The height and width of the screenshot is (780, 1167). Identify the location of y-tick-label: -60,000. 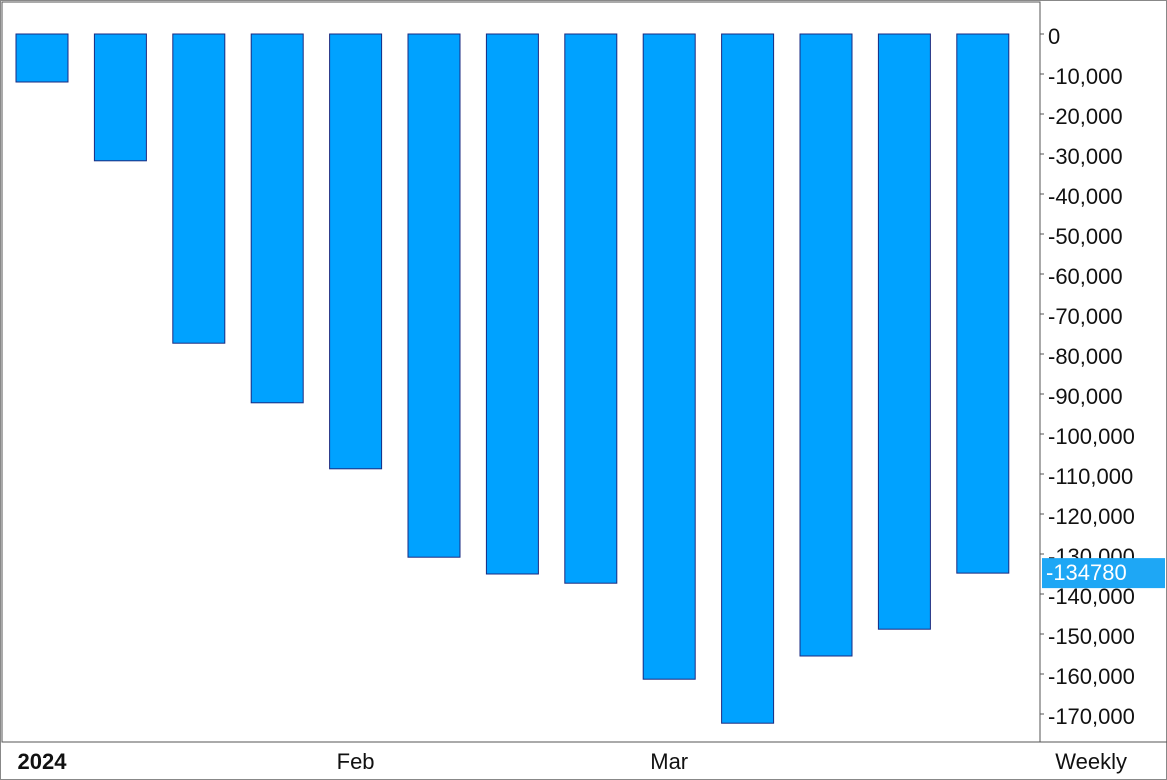
(1085, 276).